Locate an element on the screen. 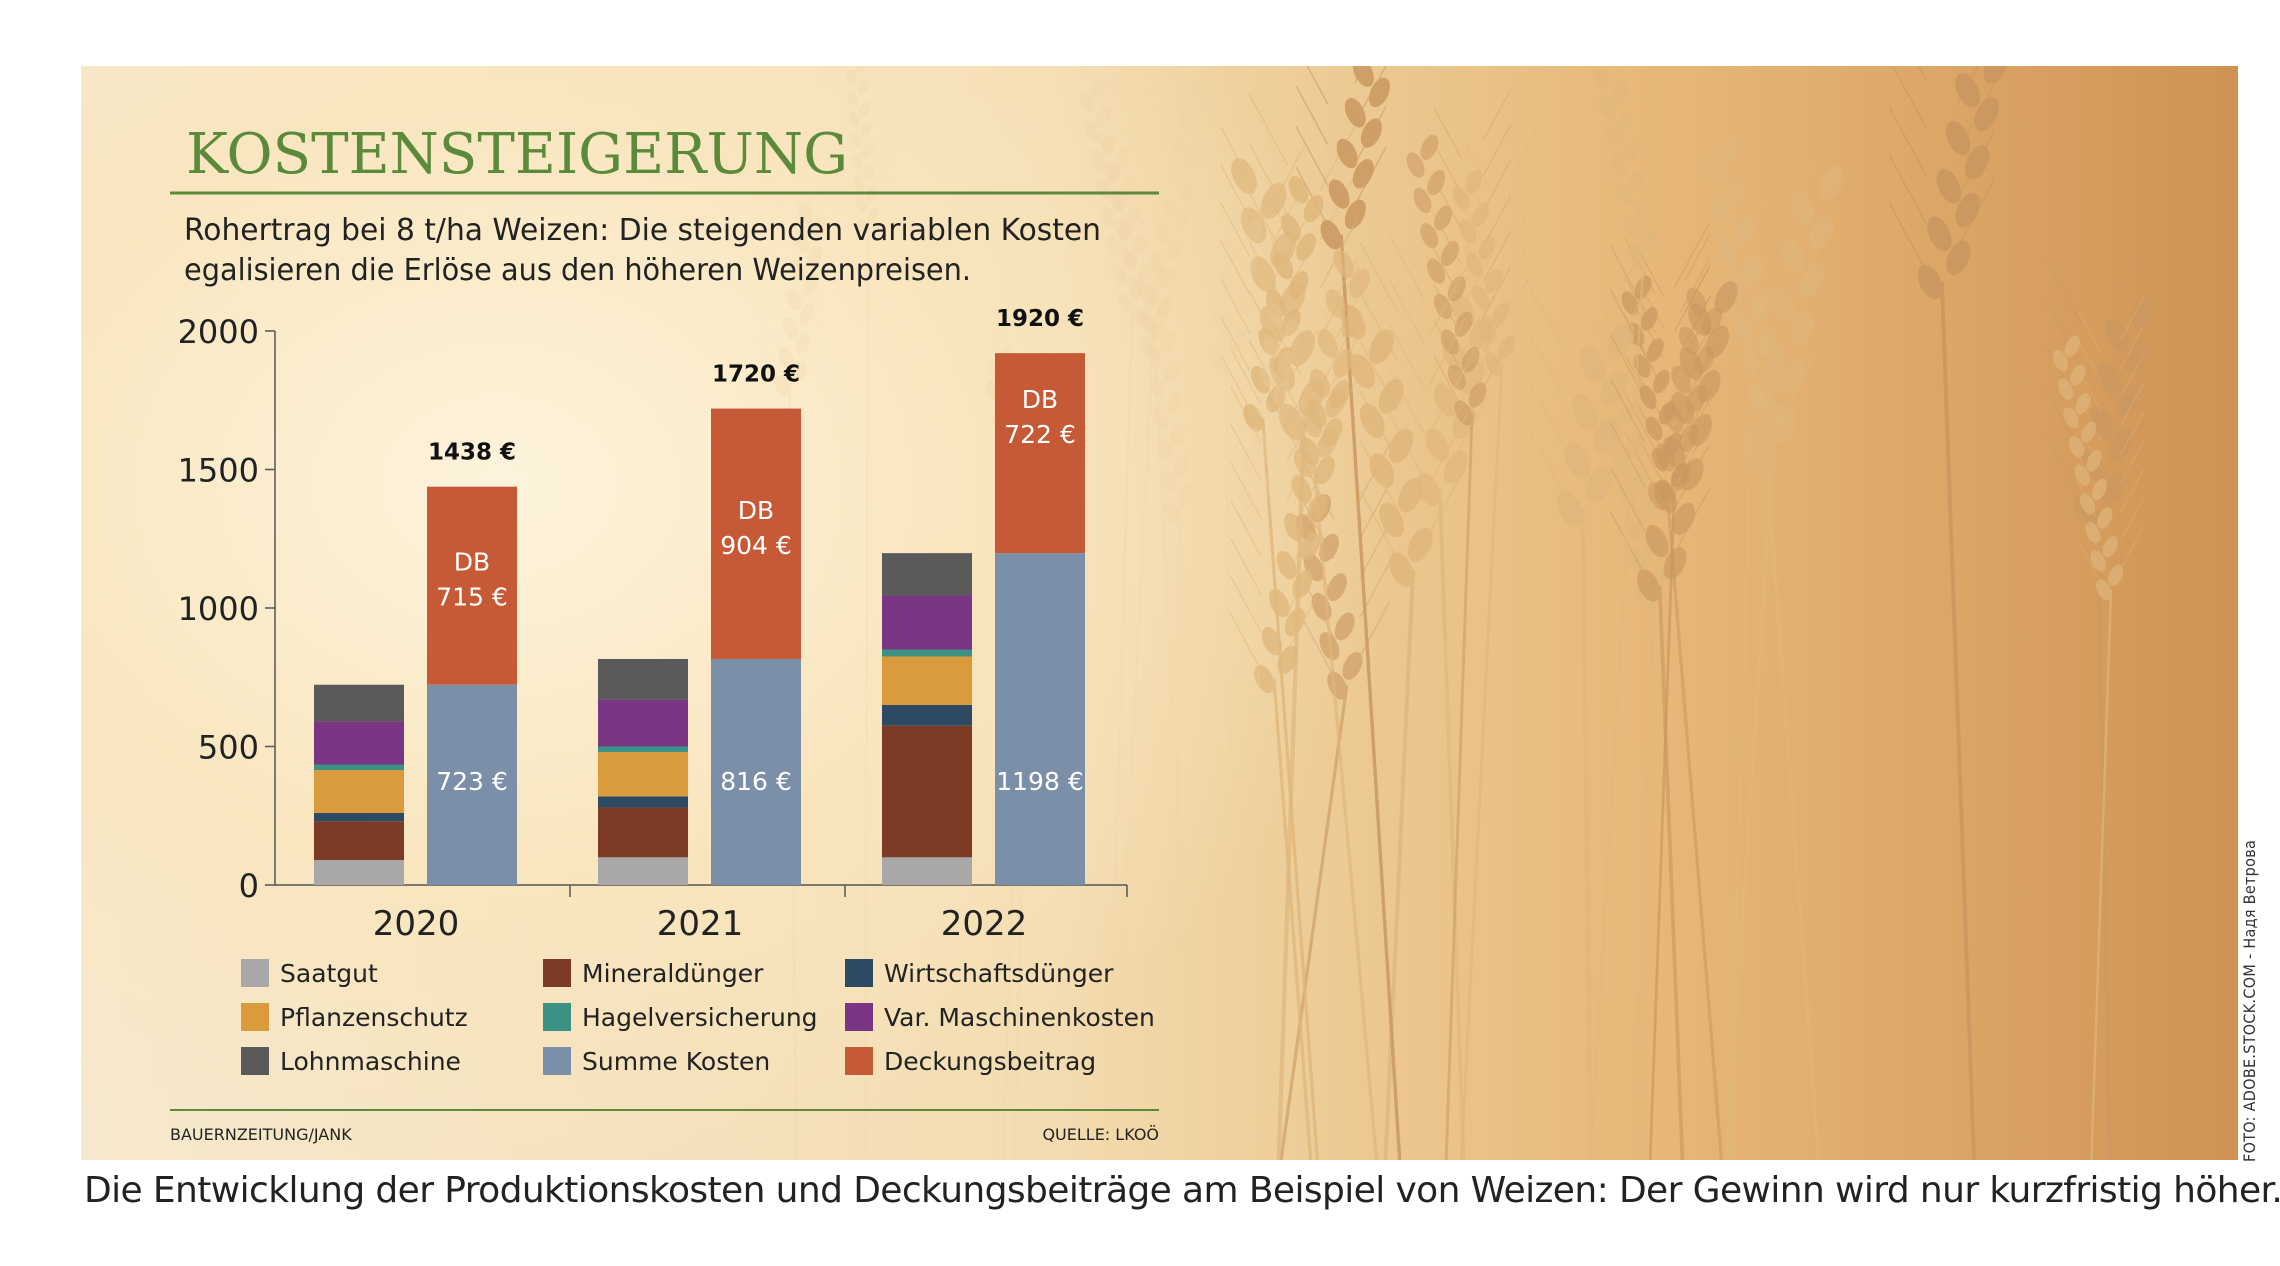 Image resolution: width=2280 pixels, height=1266 pixels. legend-label: Mineraldünger is located at coordinates (673, 973).